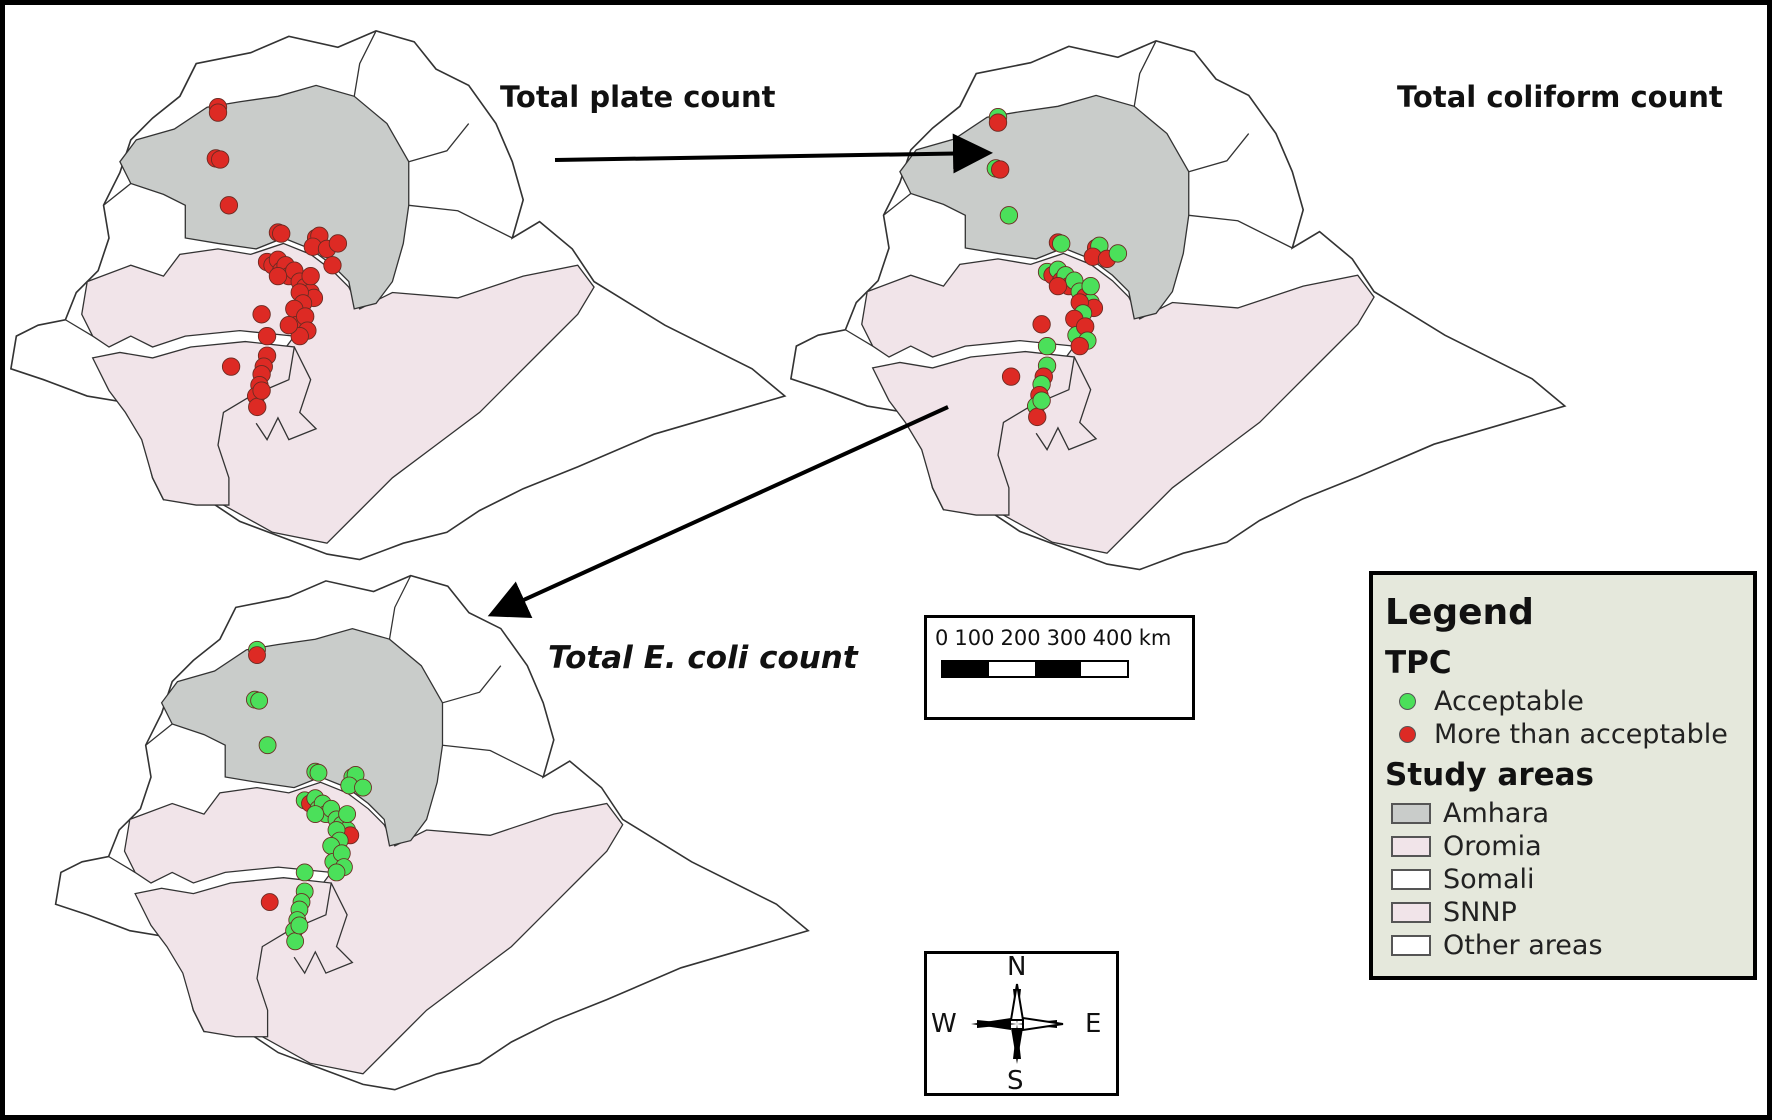 Image resolution: width=1772 pixels, height=1120 pixels. I want to click on oromia-swatch, so click(1411, 846).